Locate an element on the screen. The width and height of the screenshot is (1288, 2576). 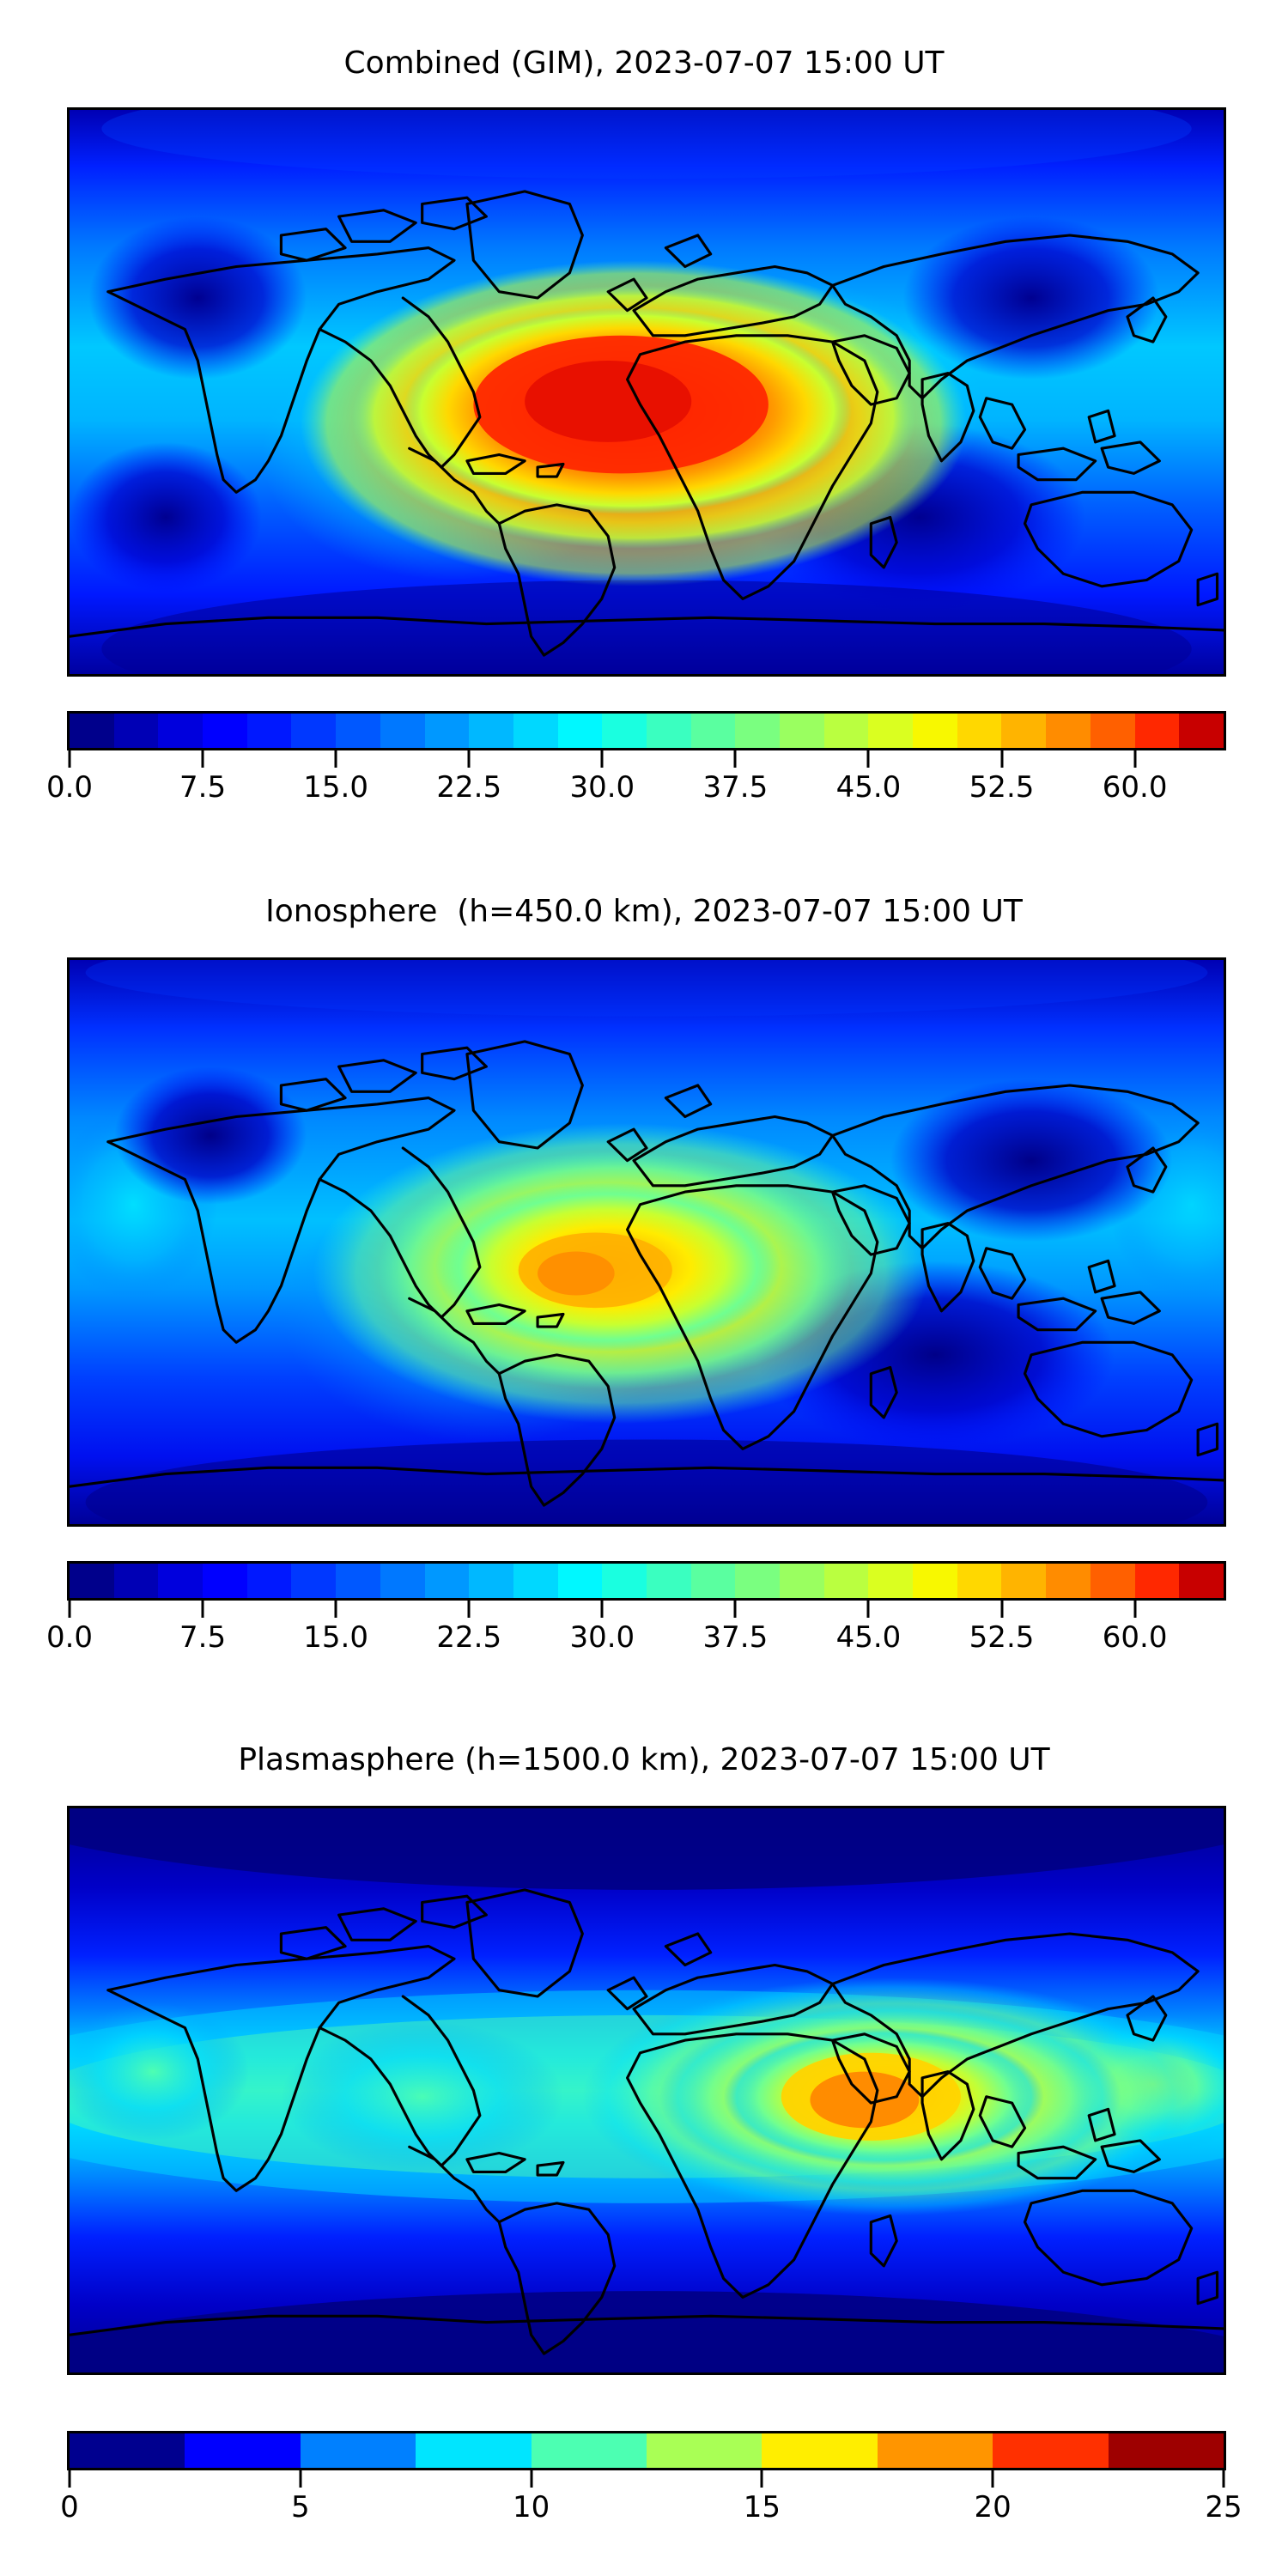
colorbar-ionosphere-labels: 0.0 7.5 15.0 22.5 30.0 37.5 45.0 52.5 60.0 is located at coordinates (636, 1639).